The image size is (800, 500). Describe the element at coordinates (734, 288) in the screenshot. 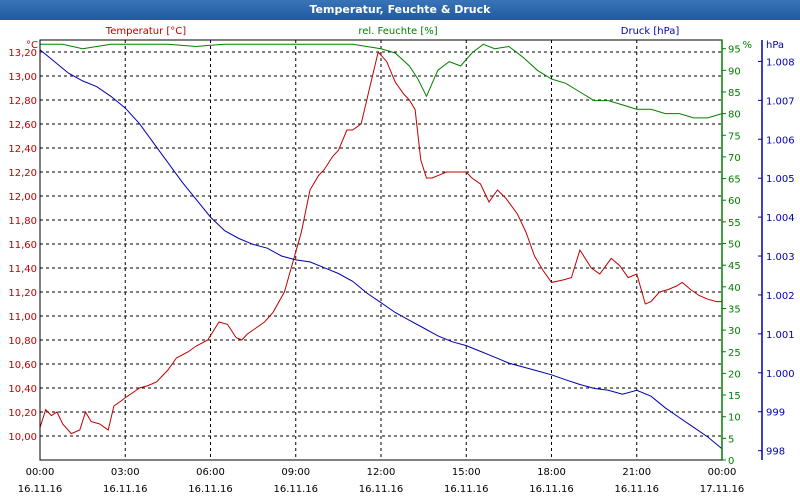

I see `humidity-tick-label: 40` at that location.